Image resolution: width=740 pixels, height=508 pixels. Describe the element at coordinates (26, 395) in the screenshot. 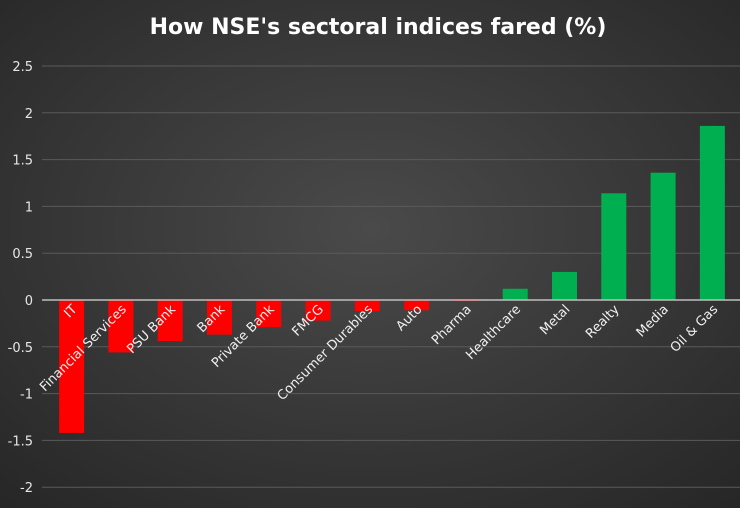

I see `y-tick-label: -1` at that location.